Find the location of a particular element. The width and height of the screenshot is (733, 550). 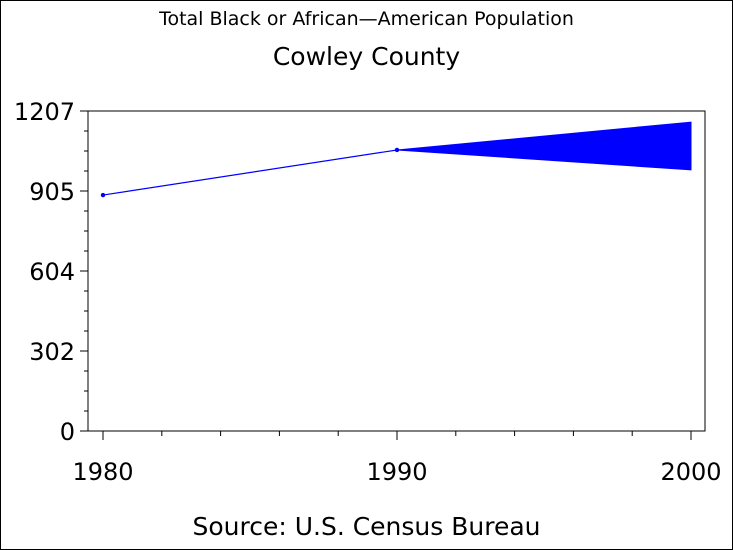

series-line is located at coordinates (250, 172).